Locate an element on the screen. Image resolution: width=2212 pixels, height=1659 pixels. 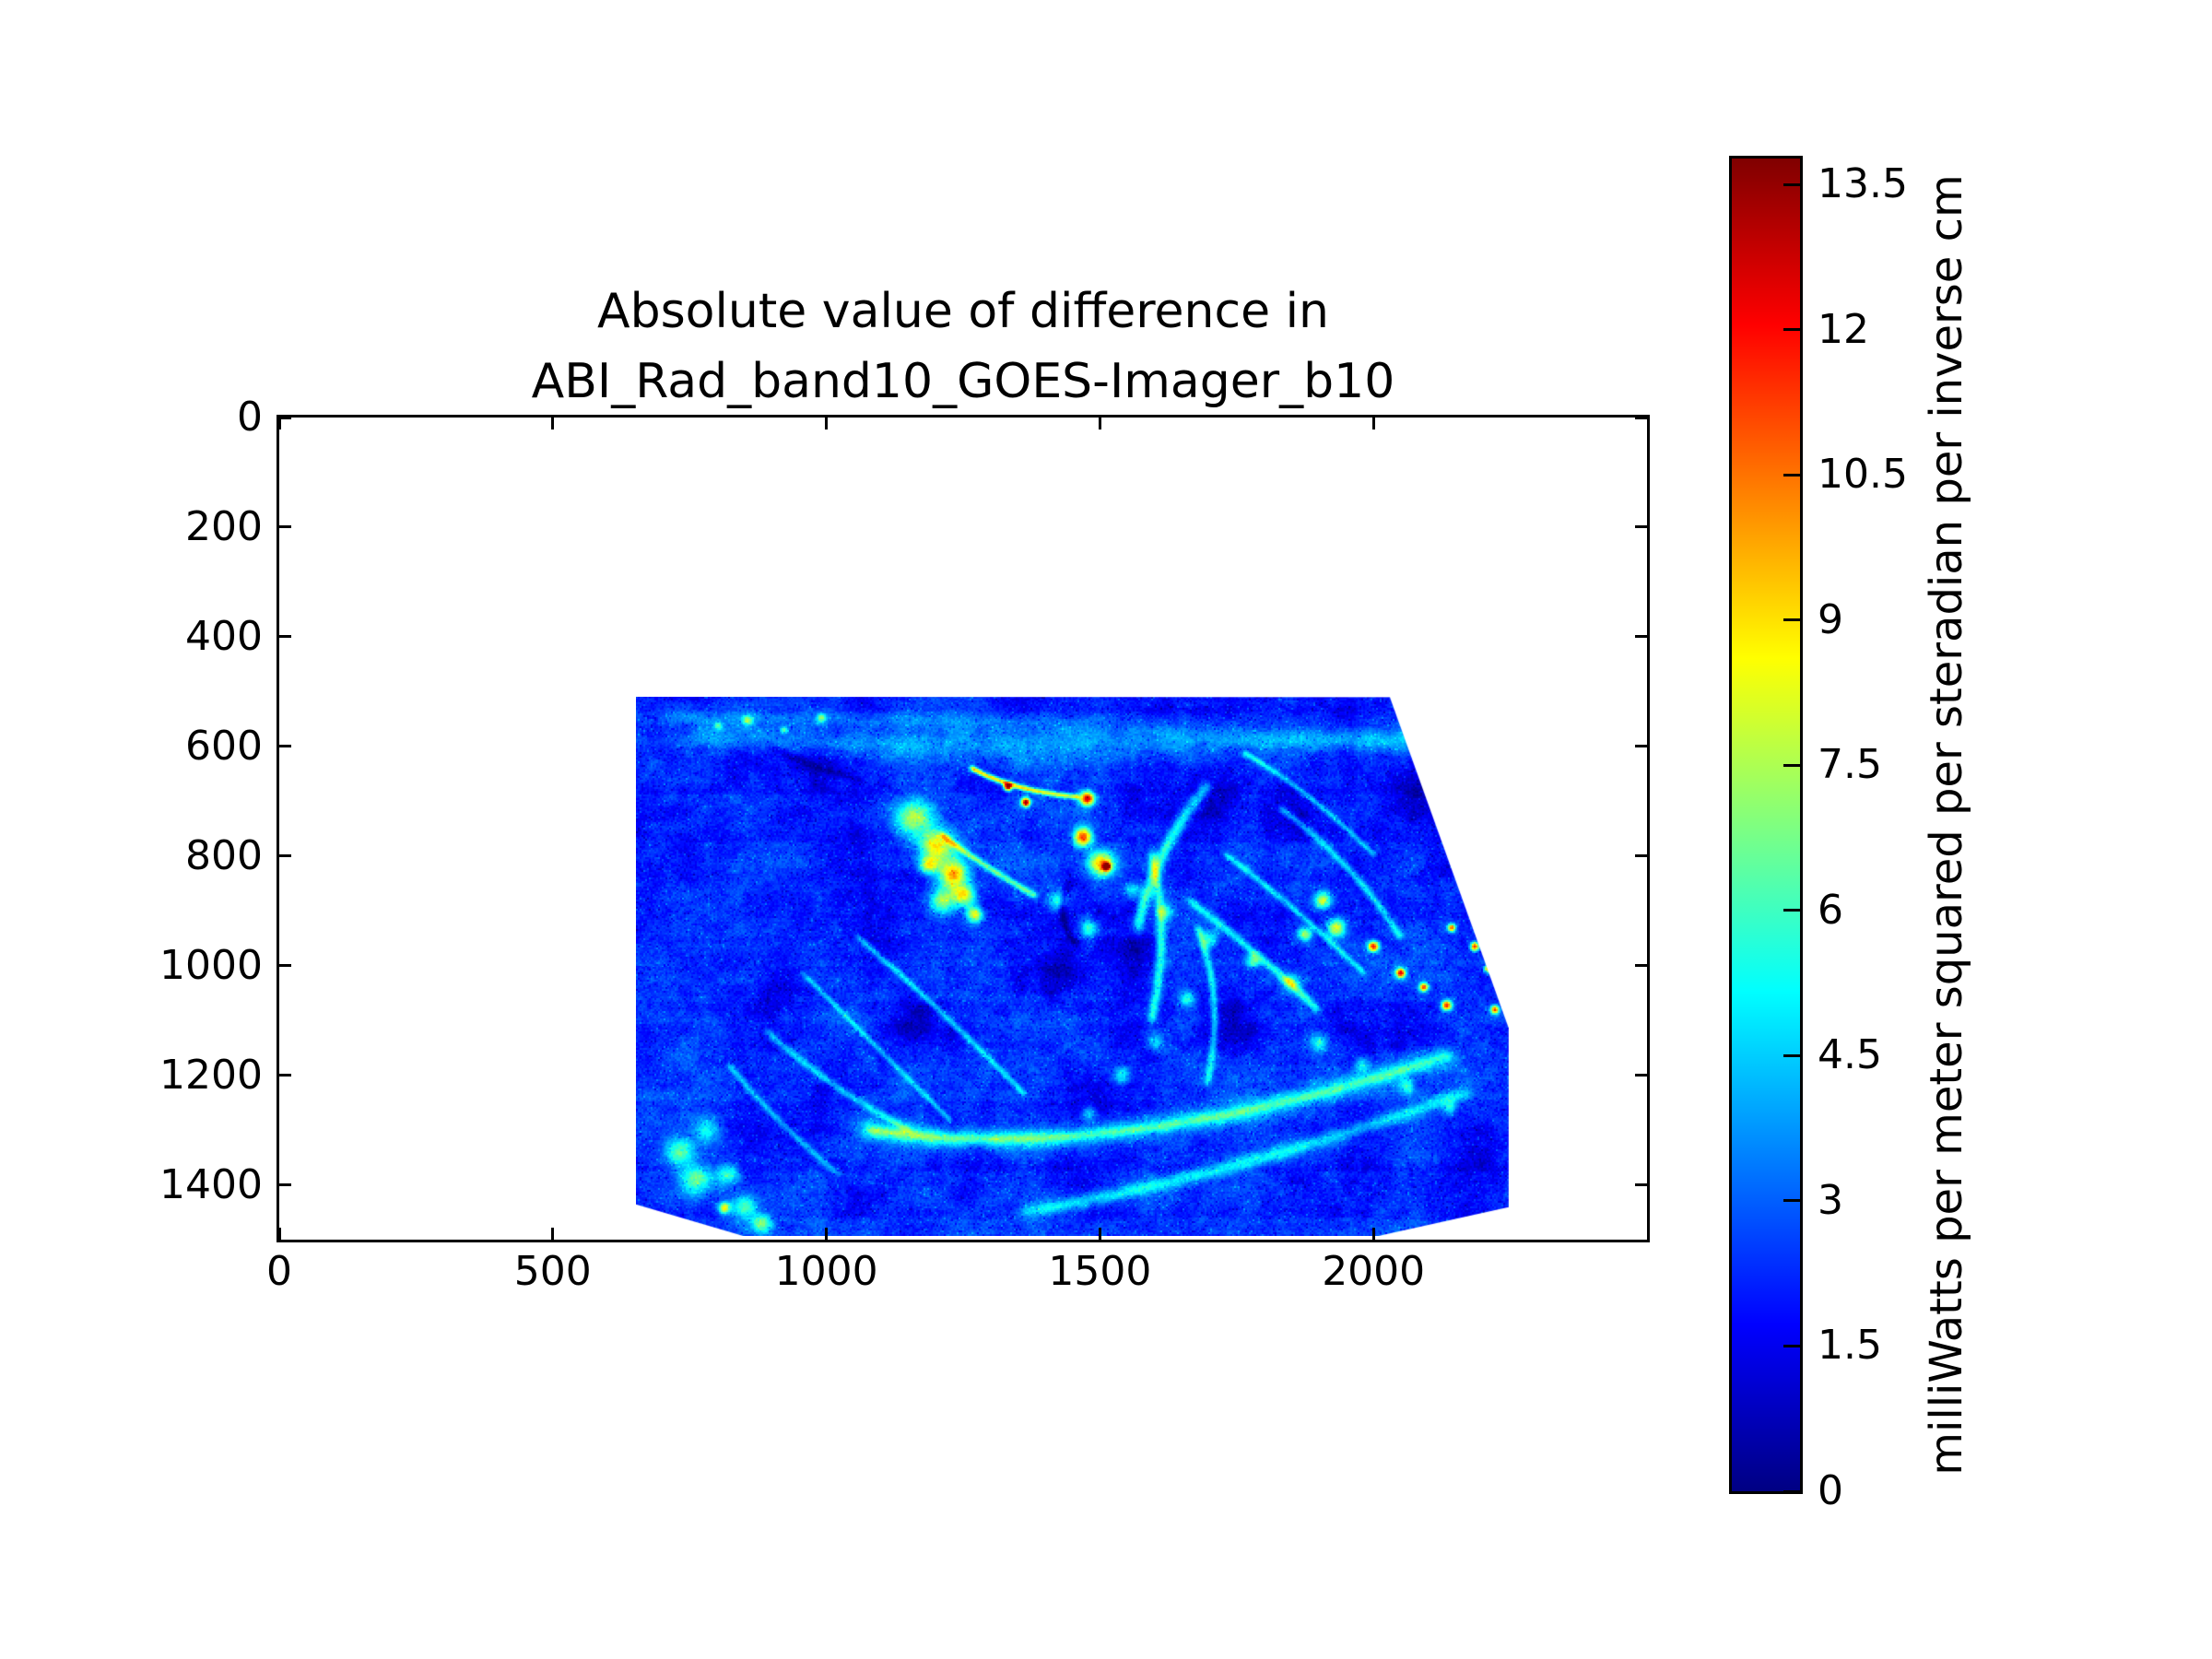
y-tick-label: 1200 is located at coordinates (211, 1075).